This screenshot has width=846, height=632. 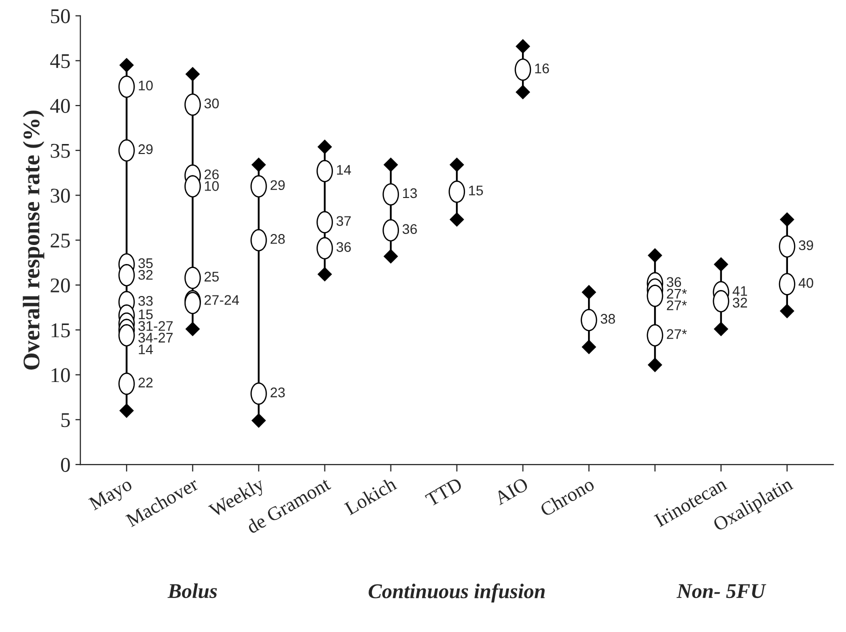 What do you see at coordinates (511, 491) in the screenshot?
I see `x-tick-label: AIO` at bounding box center [511, 491].